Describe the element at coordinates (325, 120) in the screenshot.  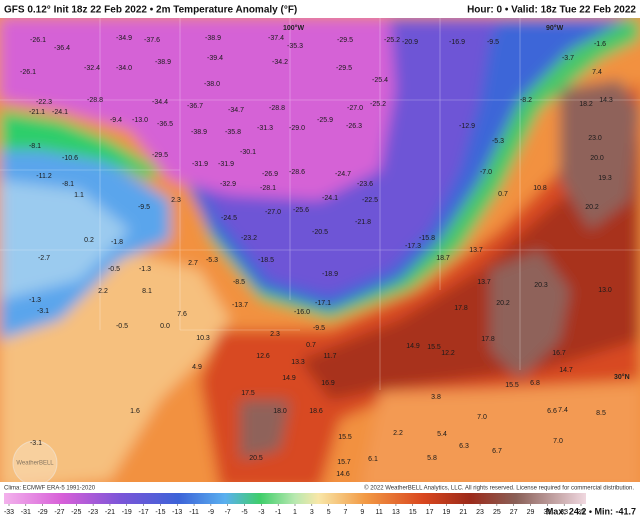
I see `map-value: -25.9` at that location.